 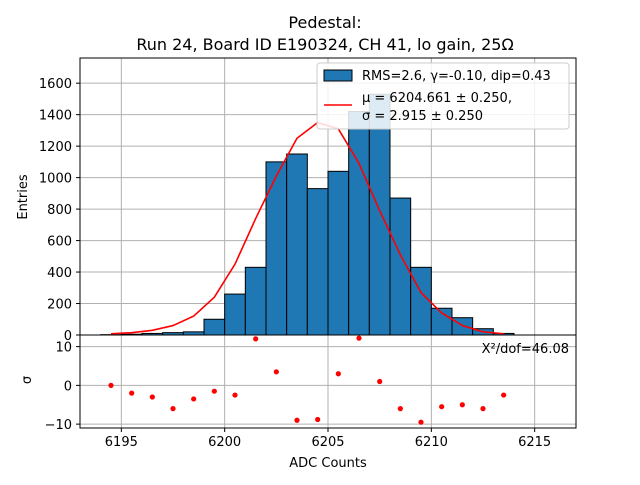 I want to click on x-tick-label: 6200, so click(x=224, y=442).